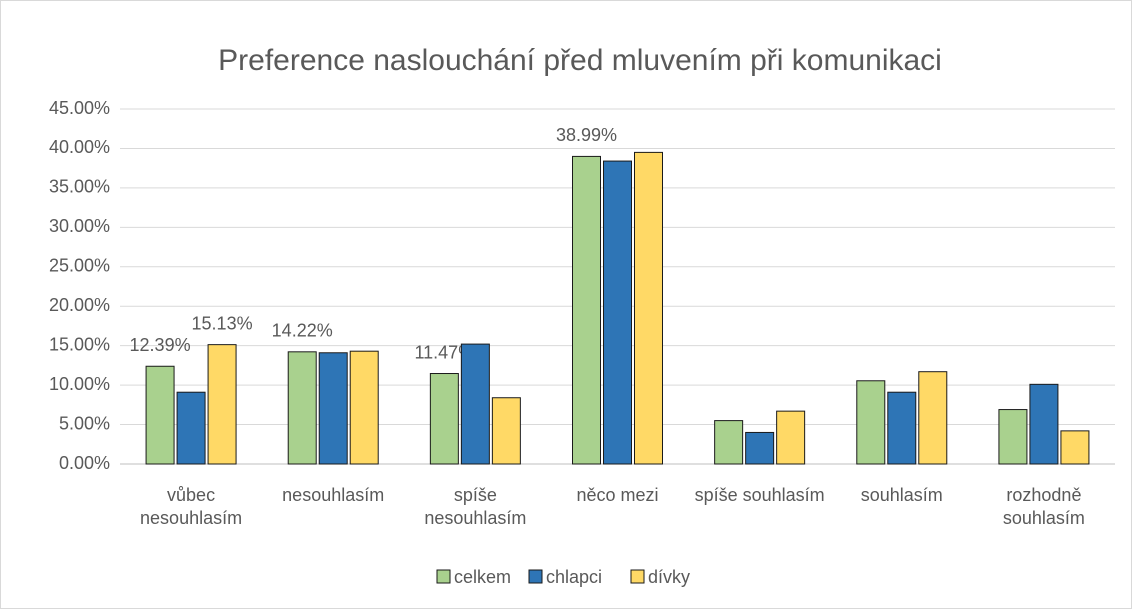  Describe the element at coordinates (79, 266) in the screenshot. I see `y-tick-label: 25.00%` at that location.